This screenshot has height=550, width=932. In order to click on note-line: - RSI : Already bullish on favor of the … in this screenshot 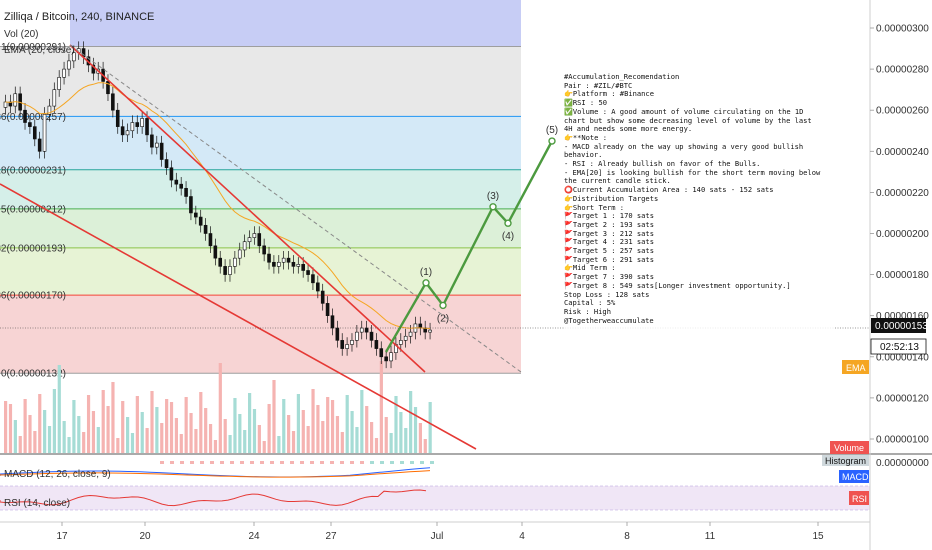, I will do `click(662, 164)`.